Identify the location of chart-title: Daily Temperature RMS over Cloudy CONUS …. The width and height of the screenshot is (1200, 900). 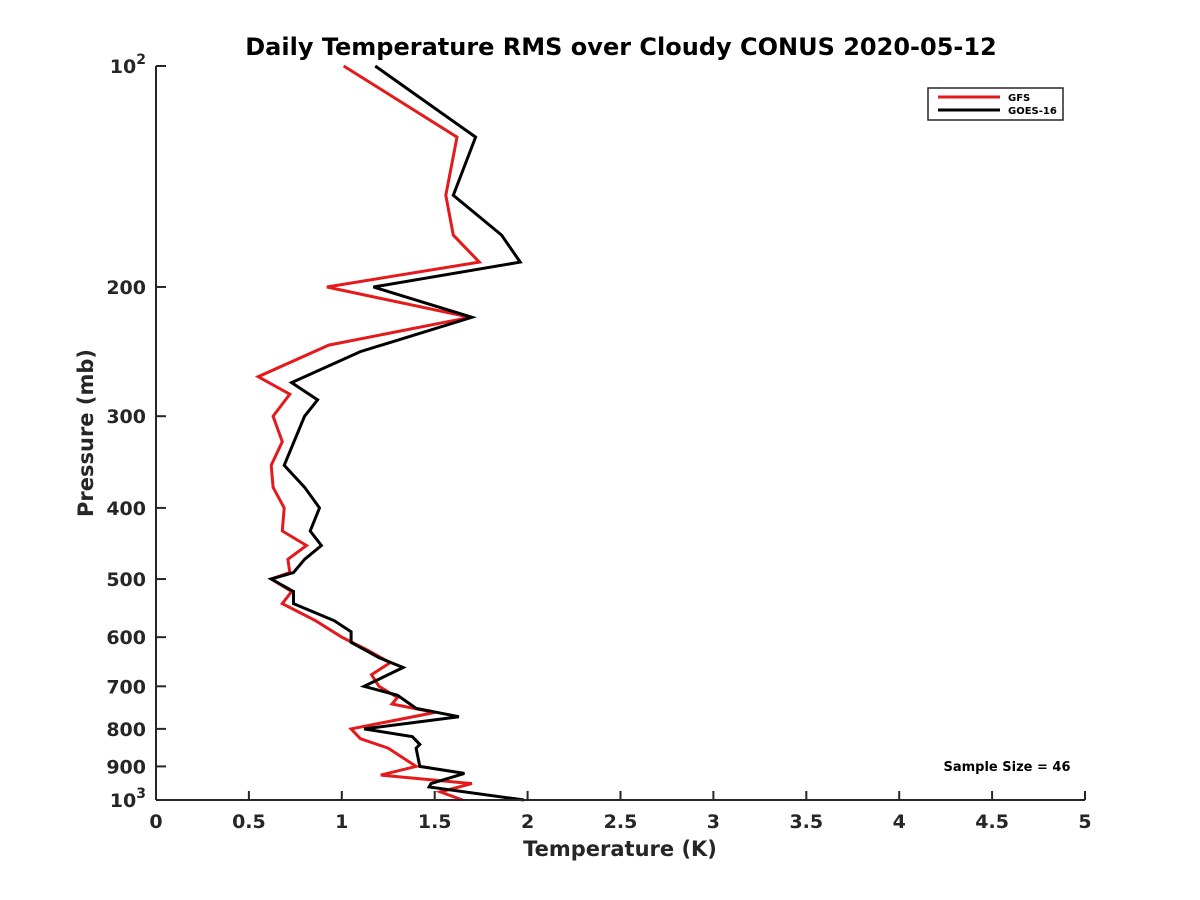
(621, 47).